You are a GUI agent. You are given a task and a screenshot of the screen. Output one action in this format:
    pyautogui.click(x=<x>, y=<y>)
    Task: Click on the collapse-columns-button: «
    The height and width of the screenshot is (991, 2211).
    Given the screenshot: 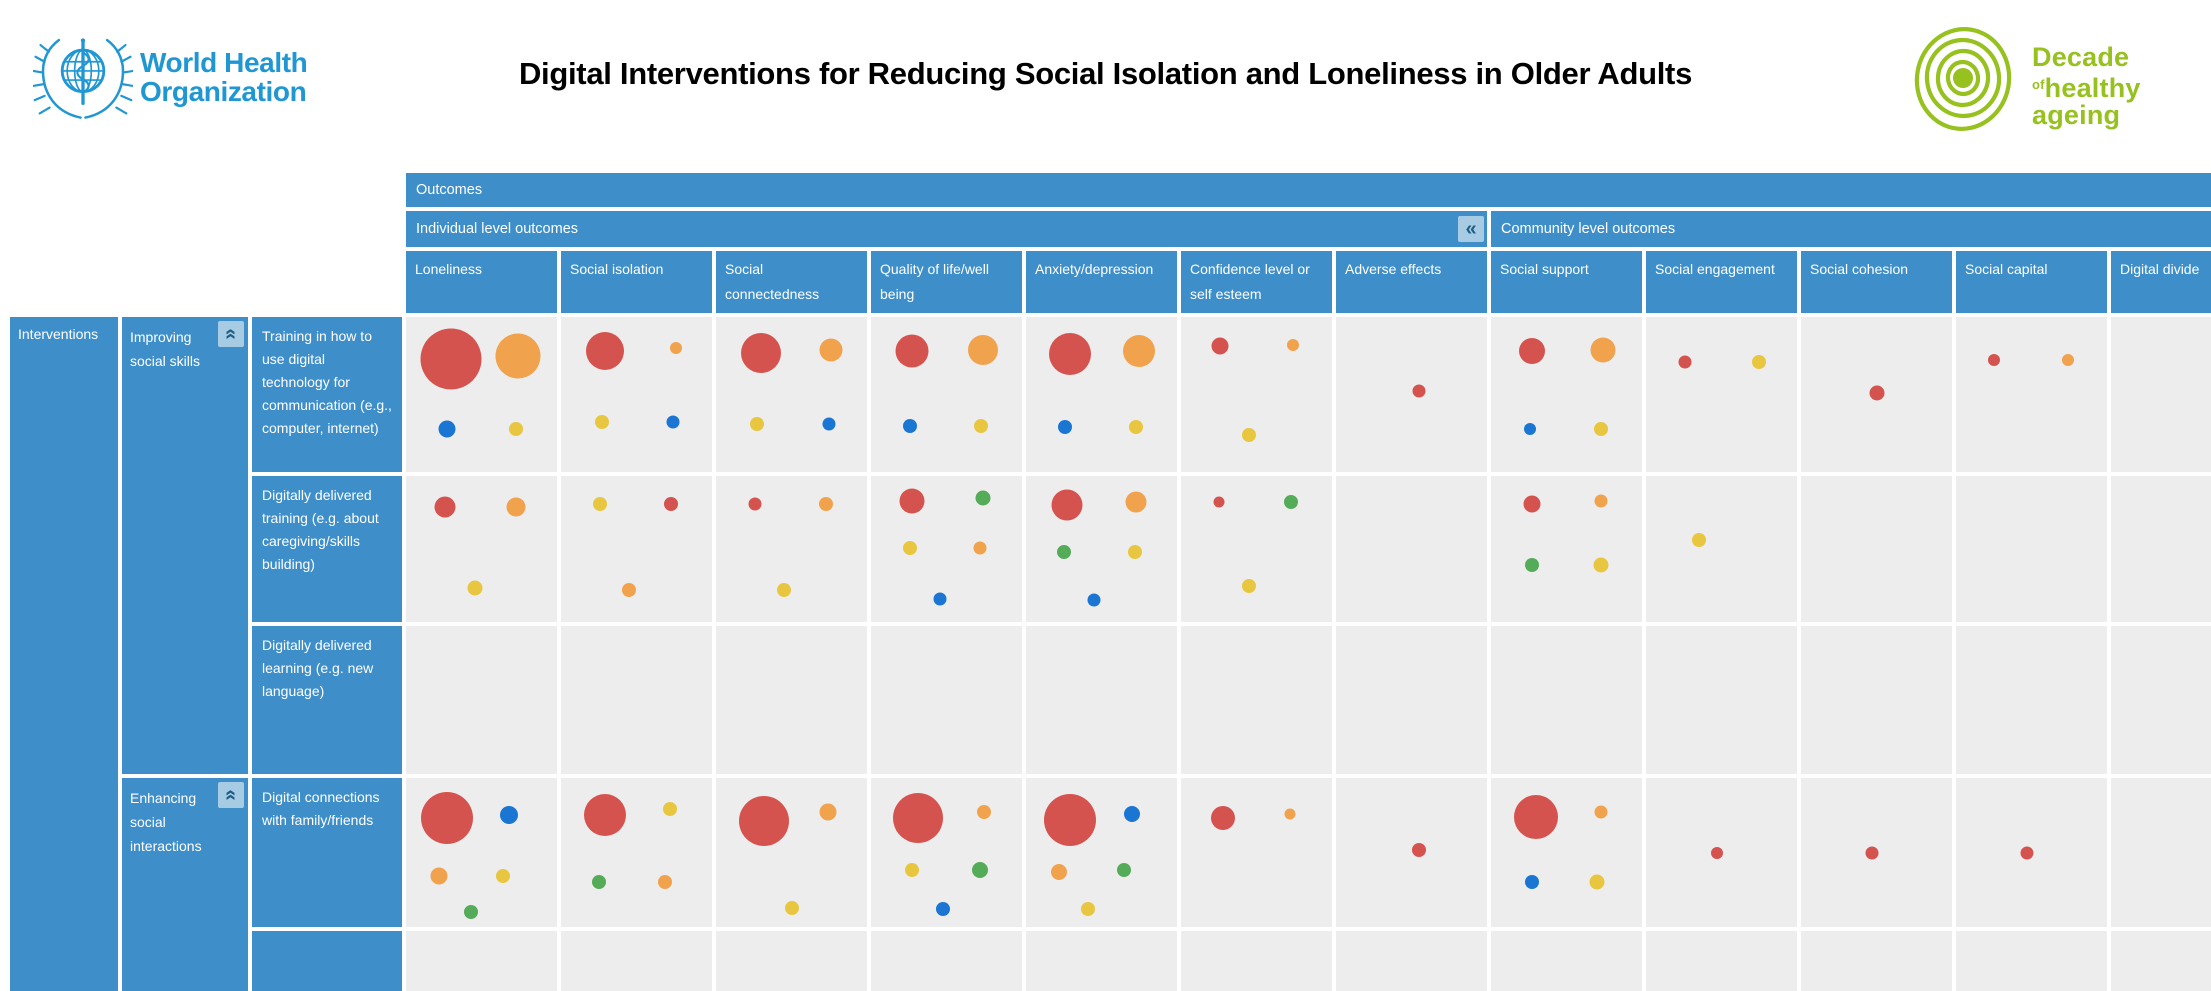 What is the action you would take?
    pyautogui.click(x=1471, y=229)
    